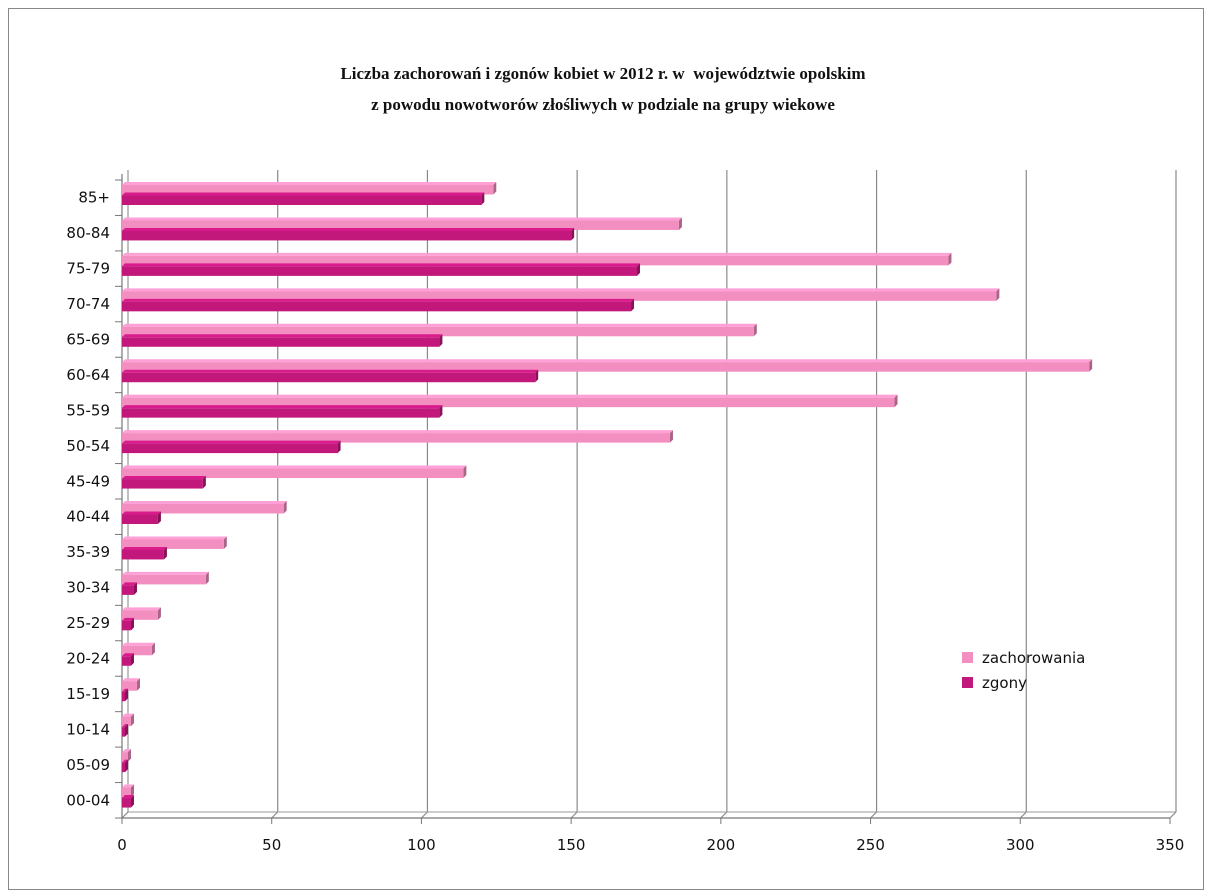  Describe the element at coordinates (870, 845) in the screenshot. I see `x-tick-label: 250` at that location.